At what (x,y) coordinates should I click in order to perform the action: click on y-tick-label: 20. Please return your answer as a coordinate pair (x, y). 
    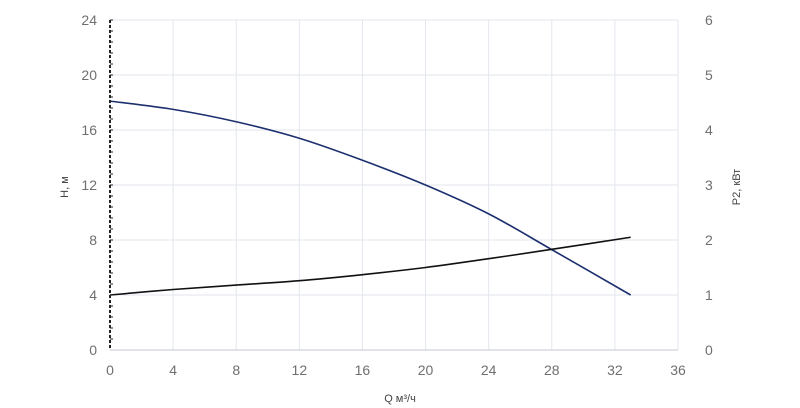
    Looking at the image, I should click on (89, 75).